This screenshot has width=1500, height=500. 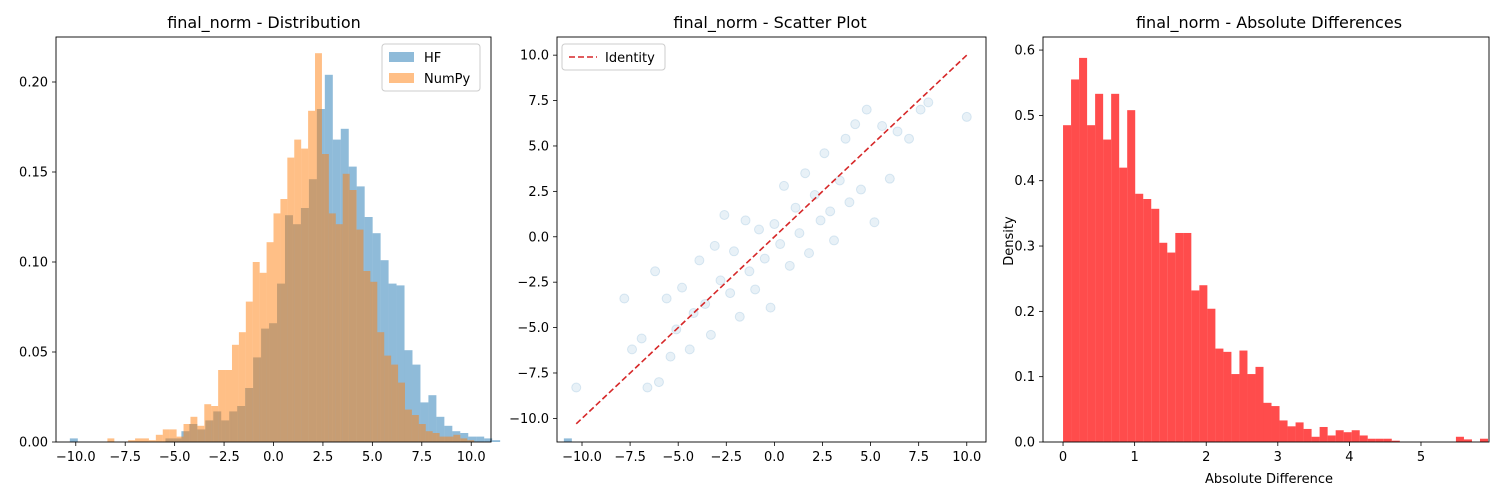 What do you see at coordinates (224, 457) in the screenshot?
I see `x-tick-label: −2.5` at bounding box center [224, 457].